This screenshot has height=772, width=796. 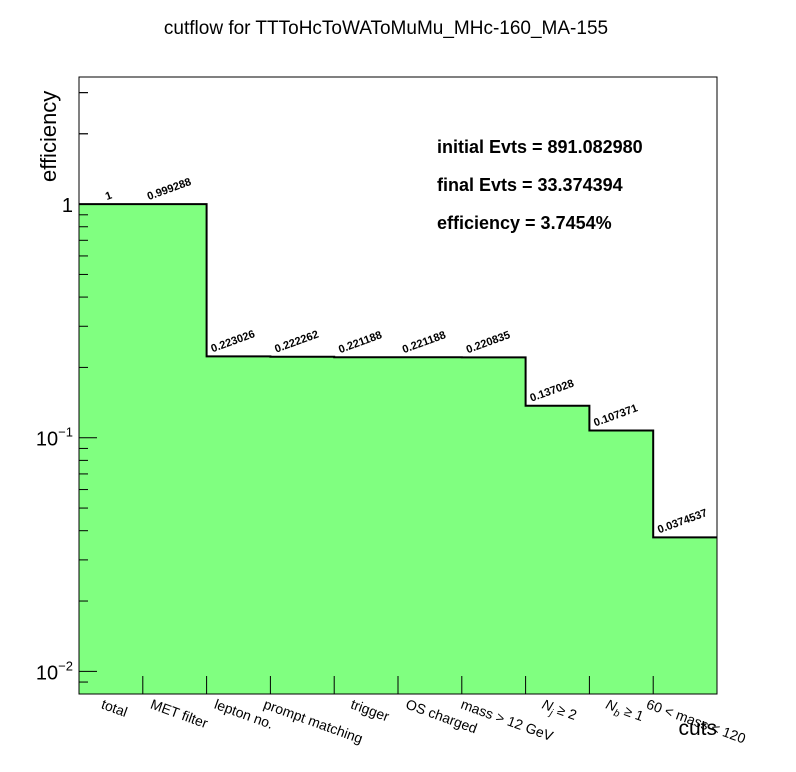 I want to click on y-tick-label: 10⁻², so click(x=54, y=671).